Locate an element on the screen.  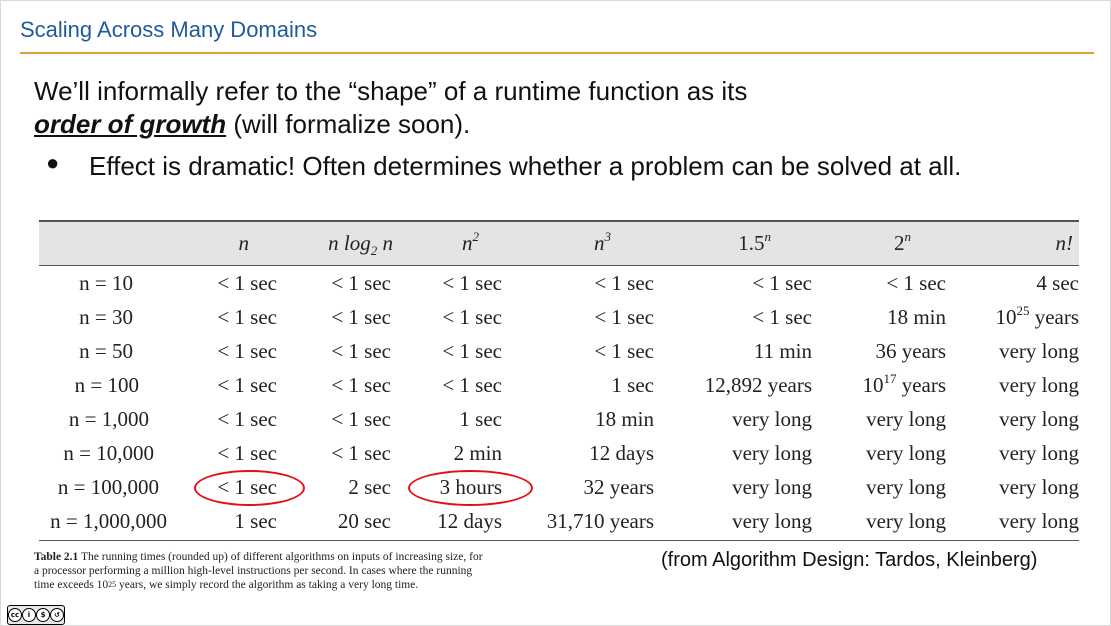
header-nlogn: n log2 n is located at coordinates (350, 245).